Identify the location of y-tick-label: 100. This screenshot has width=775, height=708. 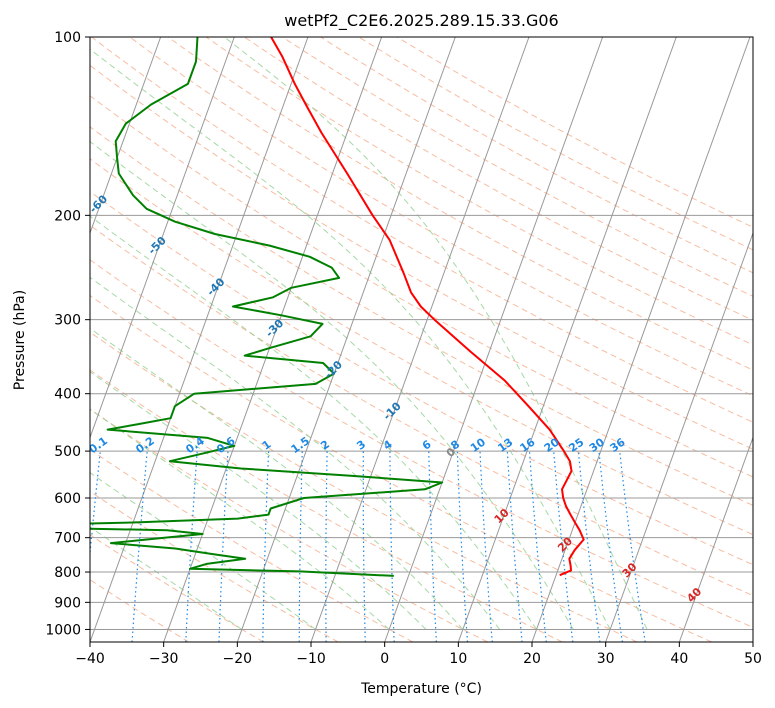
(67, 38).